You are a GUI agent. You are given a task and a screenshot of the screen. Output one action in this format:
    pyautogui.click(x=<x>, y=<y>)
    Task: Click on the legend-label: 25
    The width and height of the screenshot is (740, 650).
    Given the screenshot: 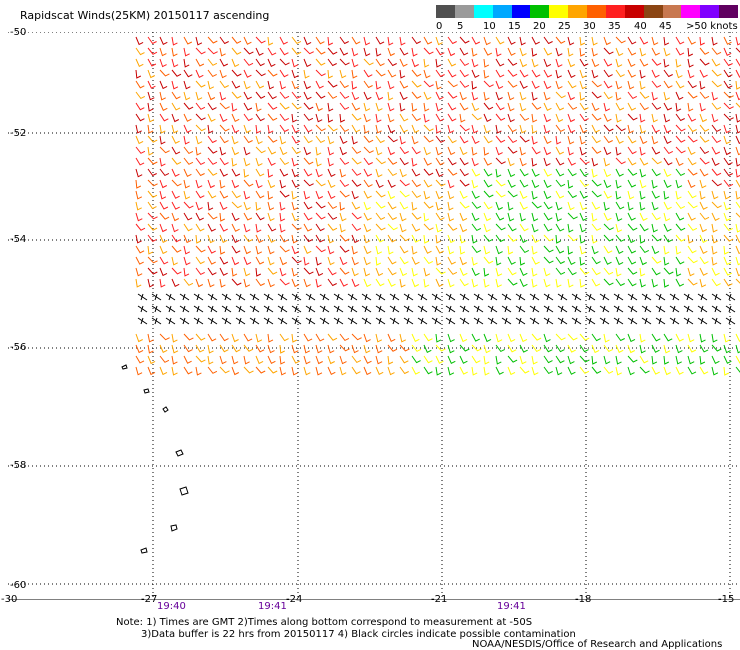 What is the action you would take?
    pyautogui.click(x=564, y=26)
    